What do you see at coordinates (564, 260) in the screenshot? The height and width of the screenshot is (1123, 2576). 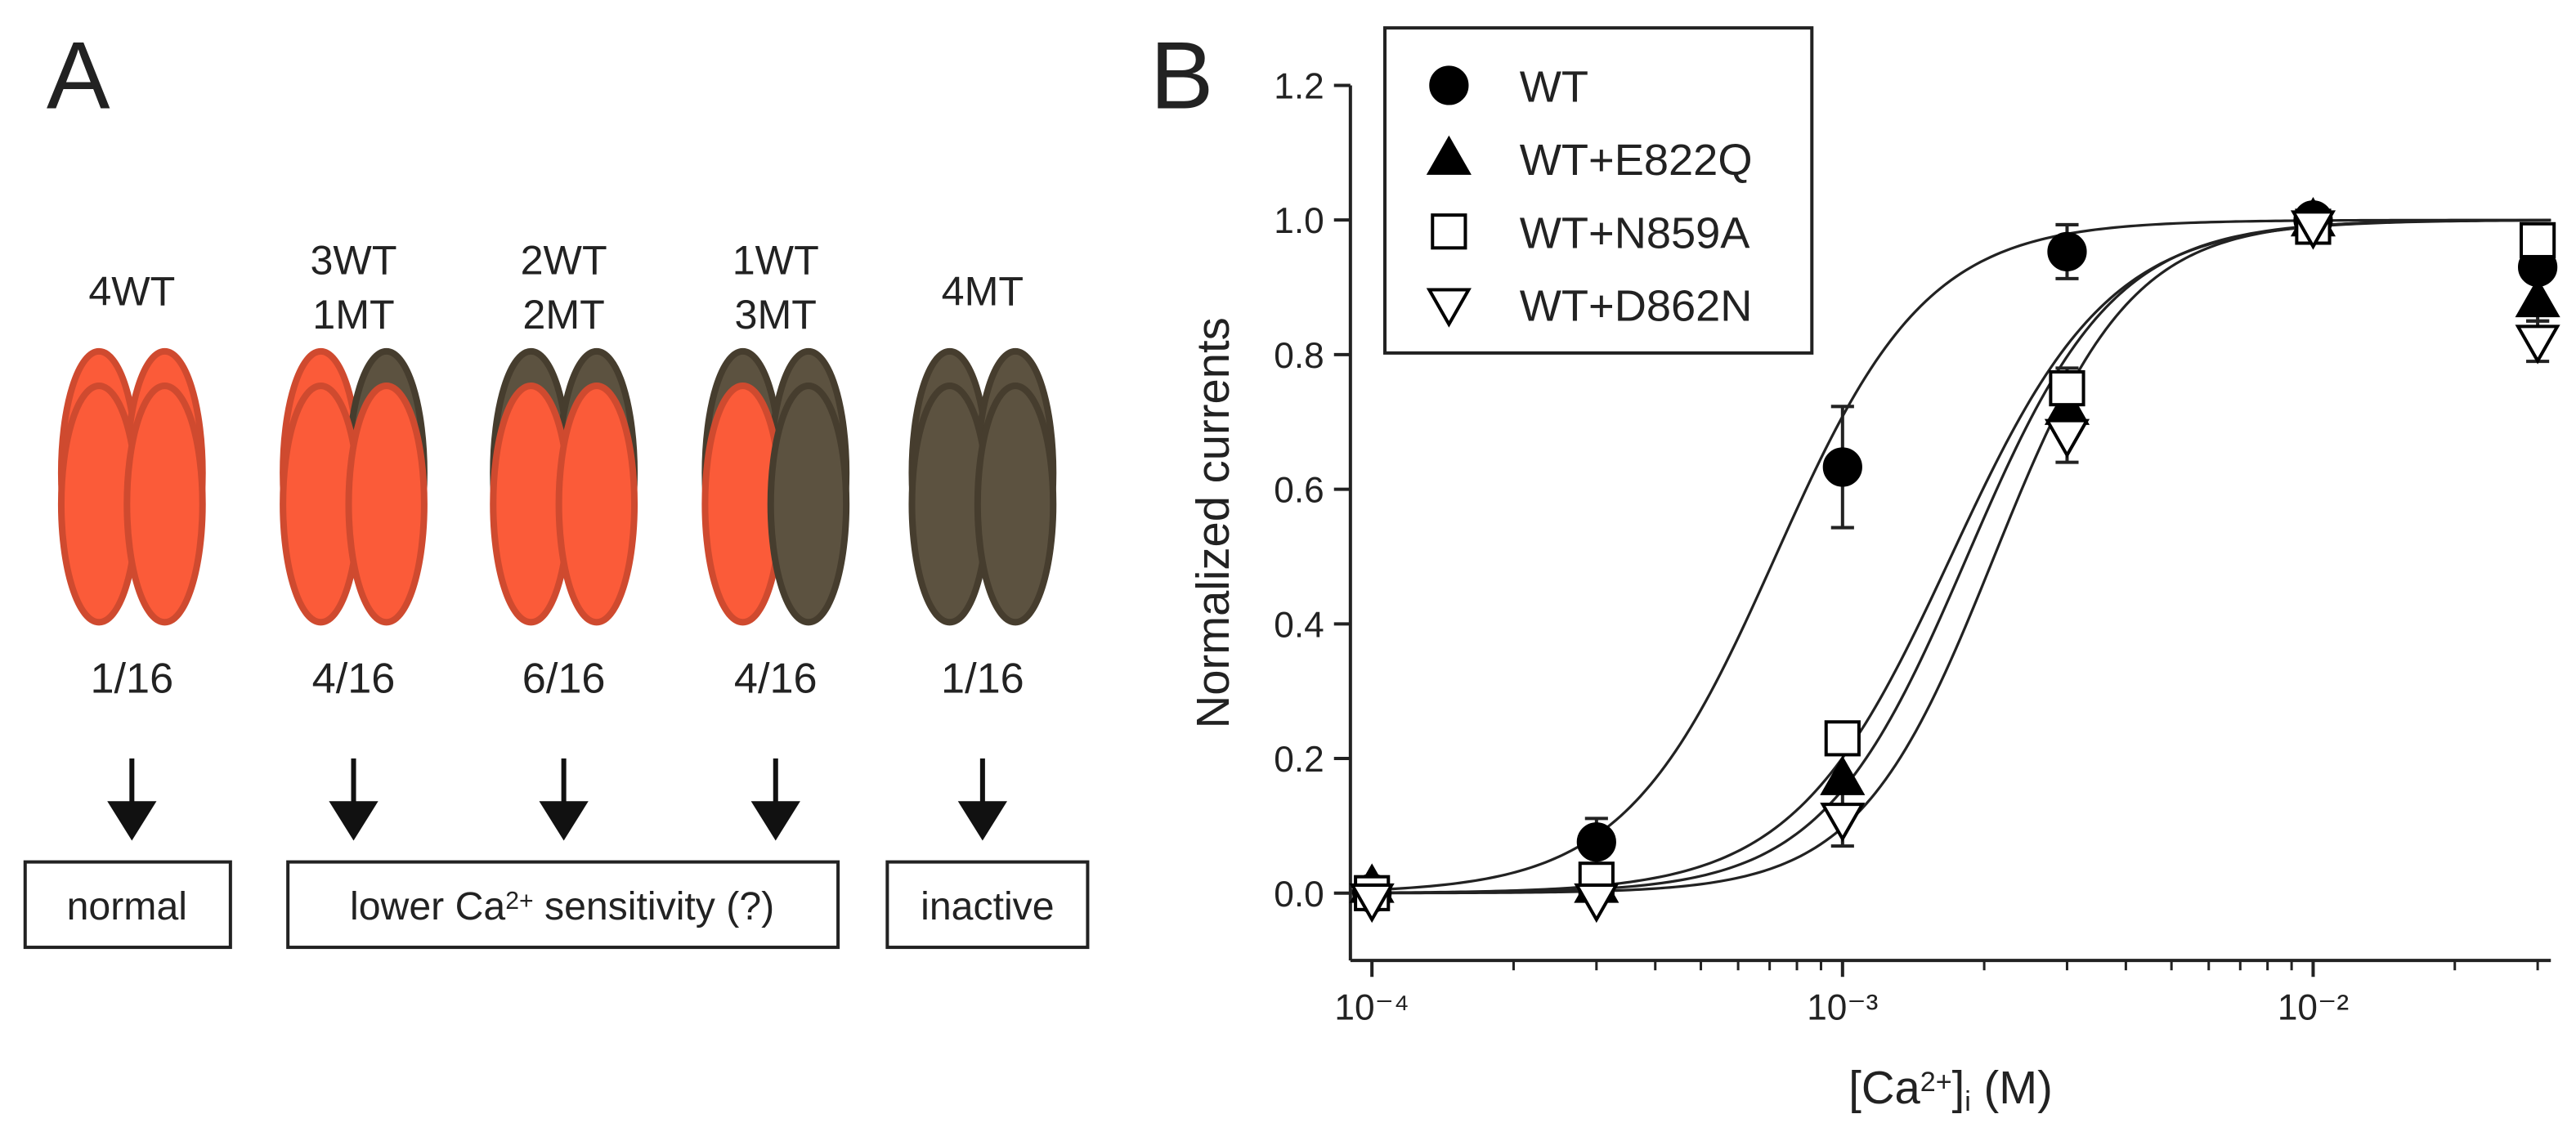 I see `genotype-label: 2WT` at bounding box center [564, 260].